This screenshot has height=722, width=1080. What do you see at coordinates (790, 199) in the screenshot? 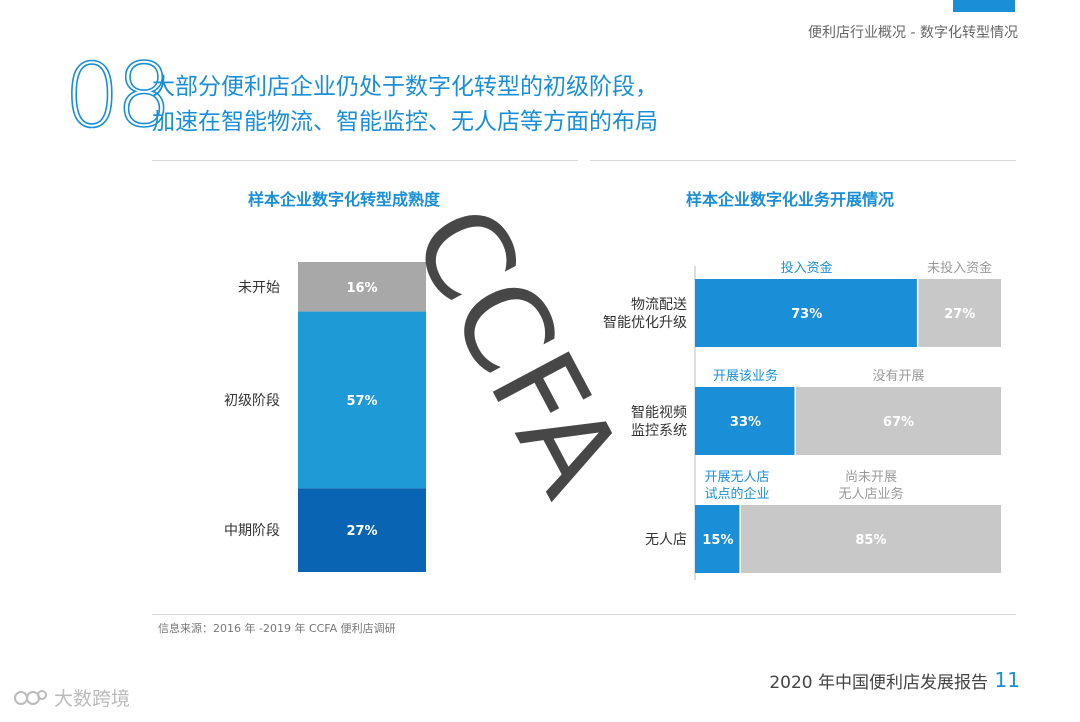
I see `chart-2-title: 样本企业数字化业务开展情况` at bounding box center [790, 199].